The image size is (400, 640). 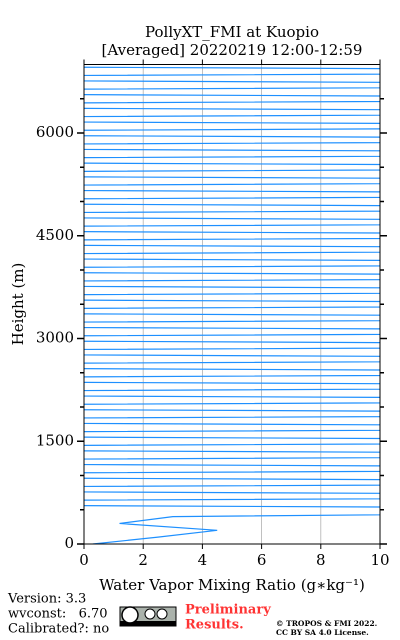 I want to click on y-tick-label: 3000, so click(x=55, y=338).